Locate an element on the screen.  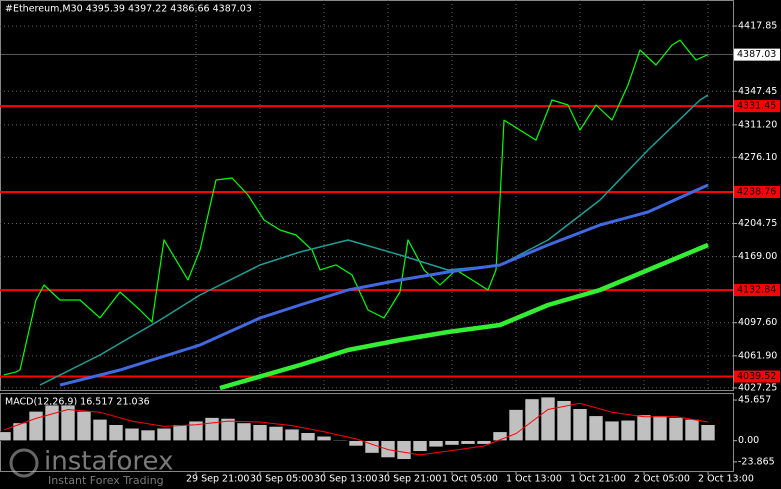
x-tick-label: 1 Oct 05:00 is located at coordinates (470, 479).